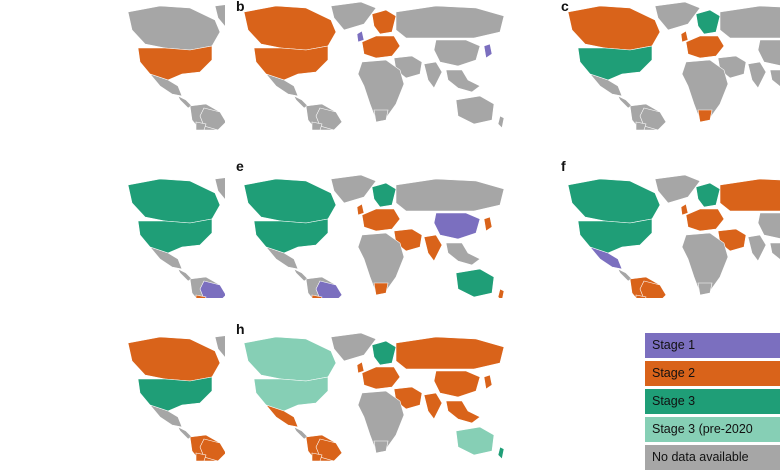  What do you see at coordinates (112, 65) in the screenshot?
I see `map-panel-a` at bounding box center [112, 65].